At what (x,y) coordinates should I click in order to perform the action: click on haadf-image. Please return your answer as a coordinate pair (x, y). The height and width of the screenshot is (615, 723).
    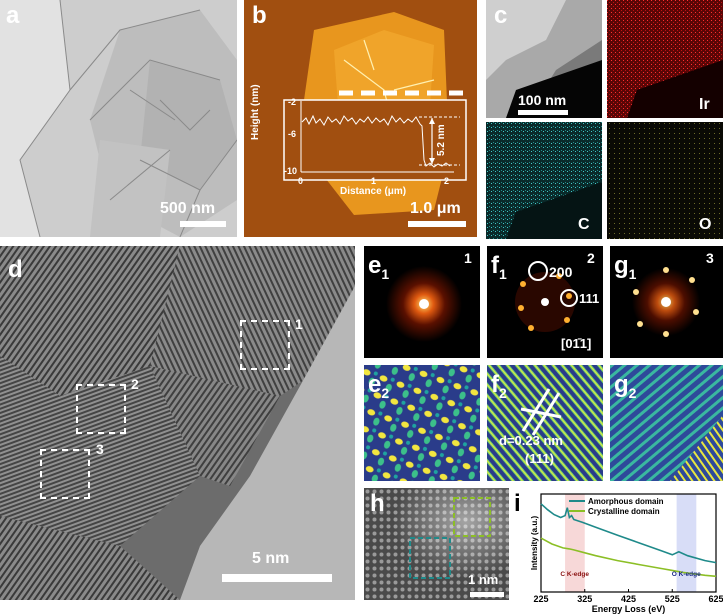
    Looking at the image, I should click on (544, 59).